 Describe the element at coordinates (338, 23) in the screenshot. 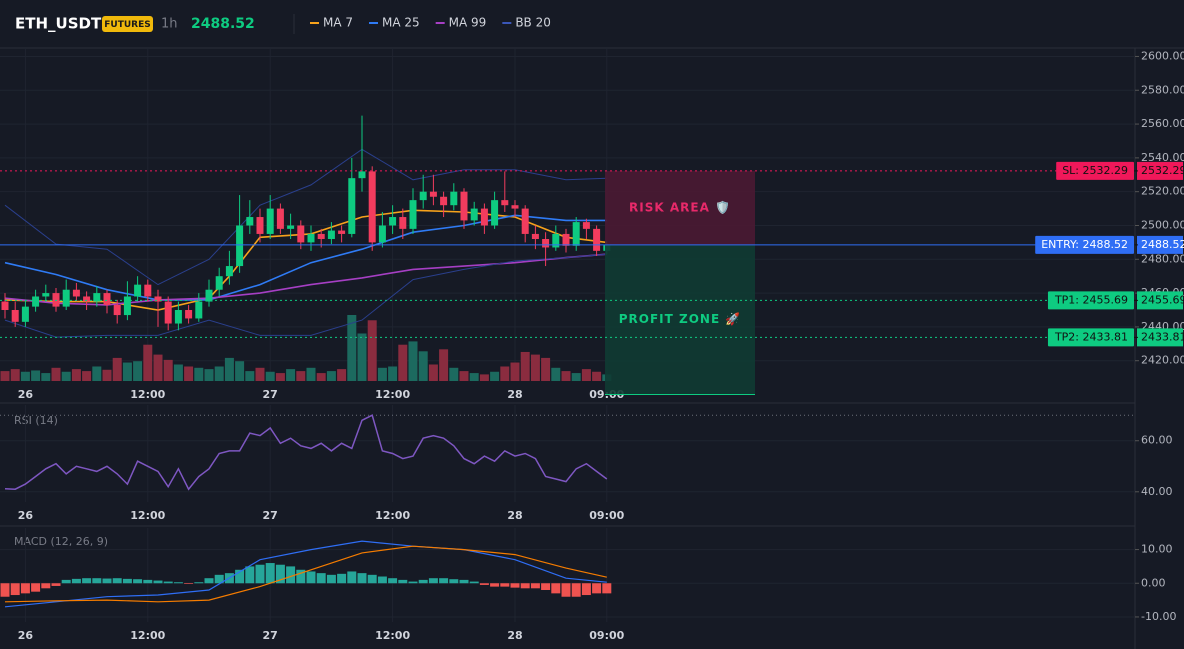

I see `legend-label: MA 7` at that location.